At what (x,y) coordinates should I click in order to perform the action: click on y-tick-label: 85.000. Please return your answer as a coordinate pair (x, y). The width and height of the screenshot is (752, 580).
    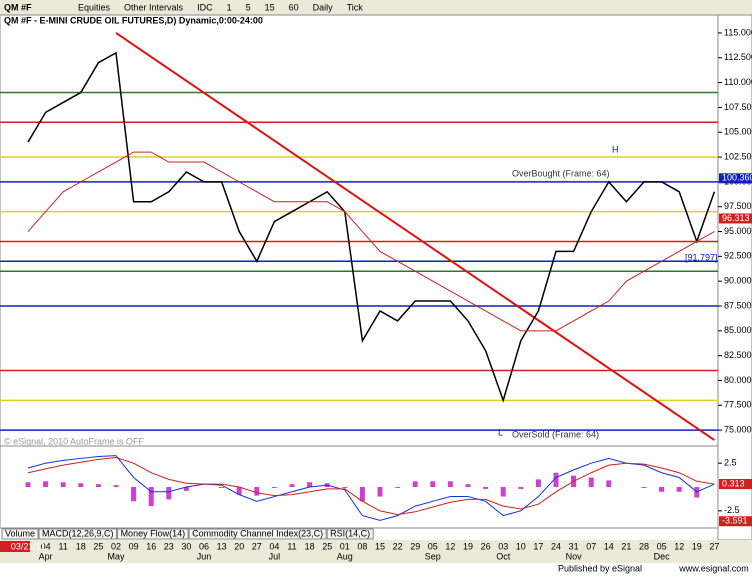
    Looking at the image, I should click on (738, 330).